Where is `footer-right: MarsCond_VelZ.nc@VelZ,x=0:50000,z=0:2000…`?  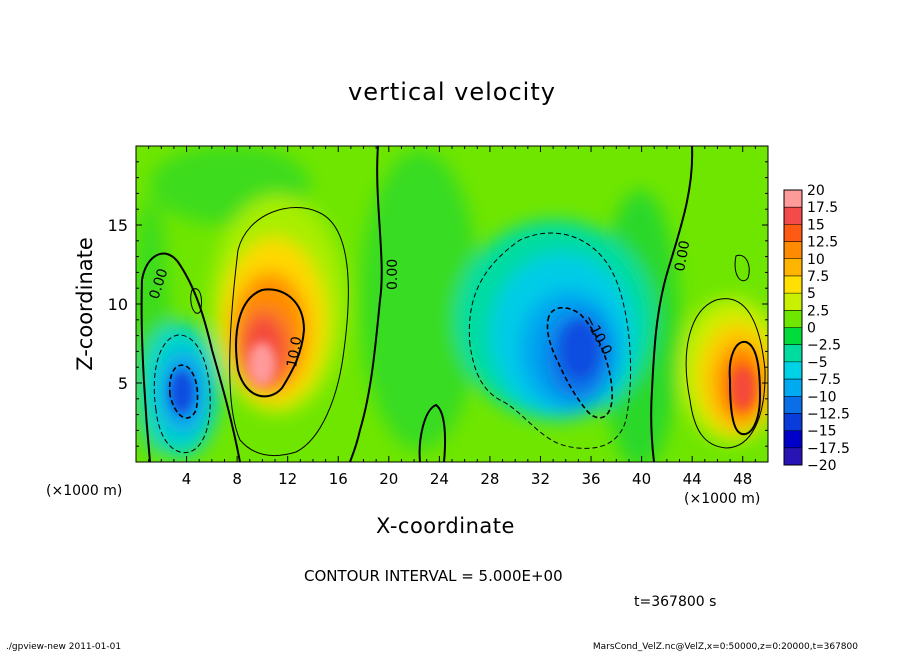 footer-right: MarsCond_VelZ.nc@VelZ,x=0:50000,z=0:2000… is located at coordinates (725, 647).